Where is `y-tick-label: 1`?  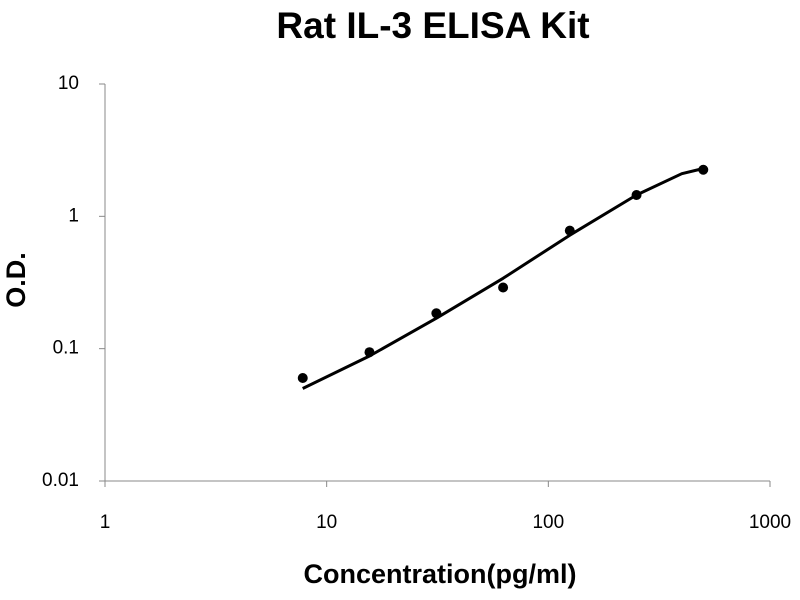
y-tick-label: 1 is located at coordinates (73, 215).